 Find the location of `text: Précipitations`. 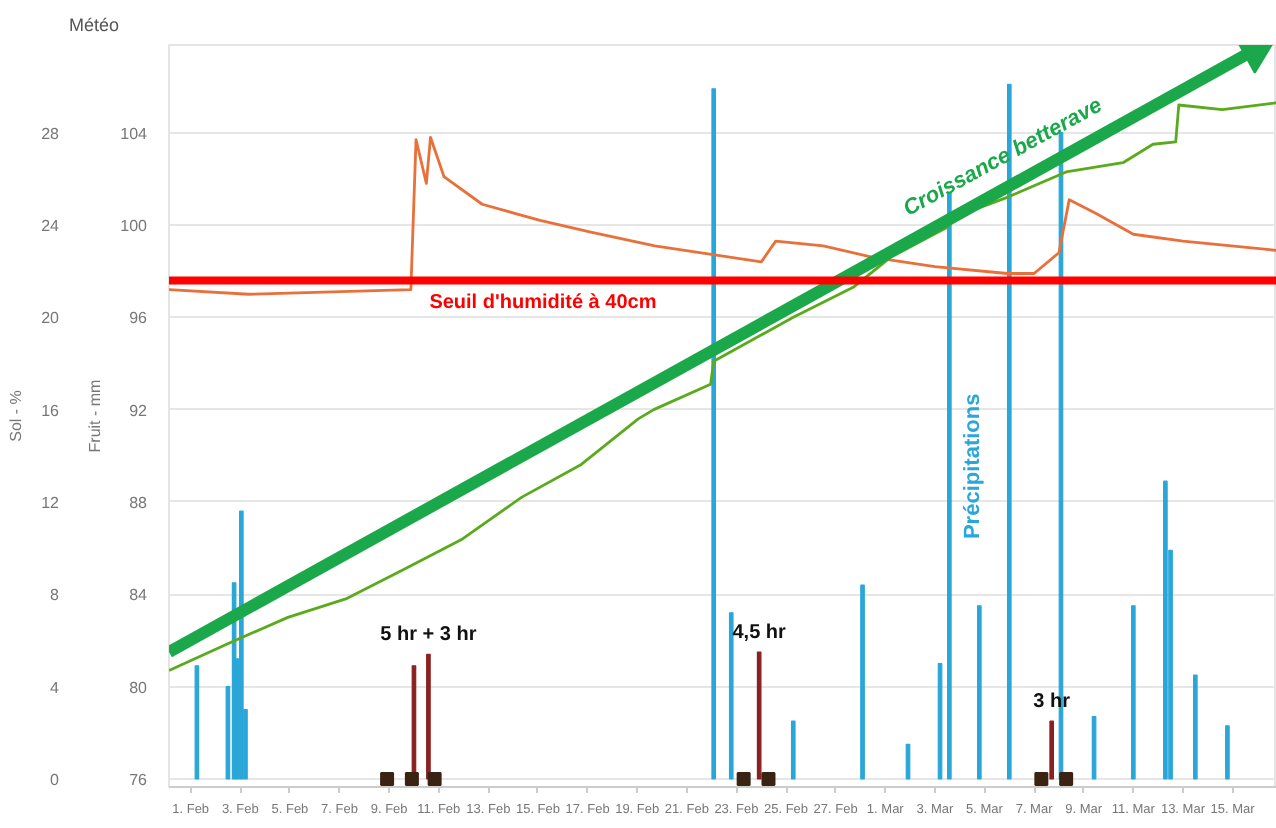

text: Précipitations is located at coordinates (973, 466).